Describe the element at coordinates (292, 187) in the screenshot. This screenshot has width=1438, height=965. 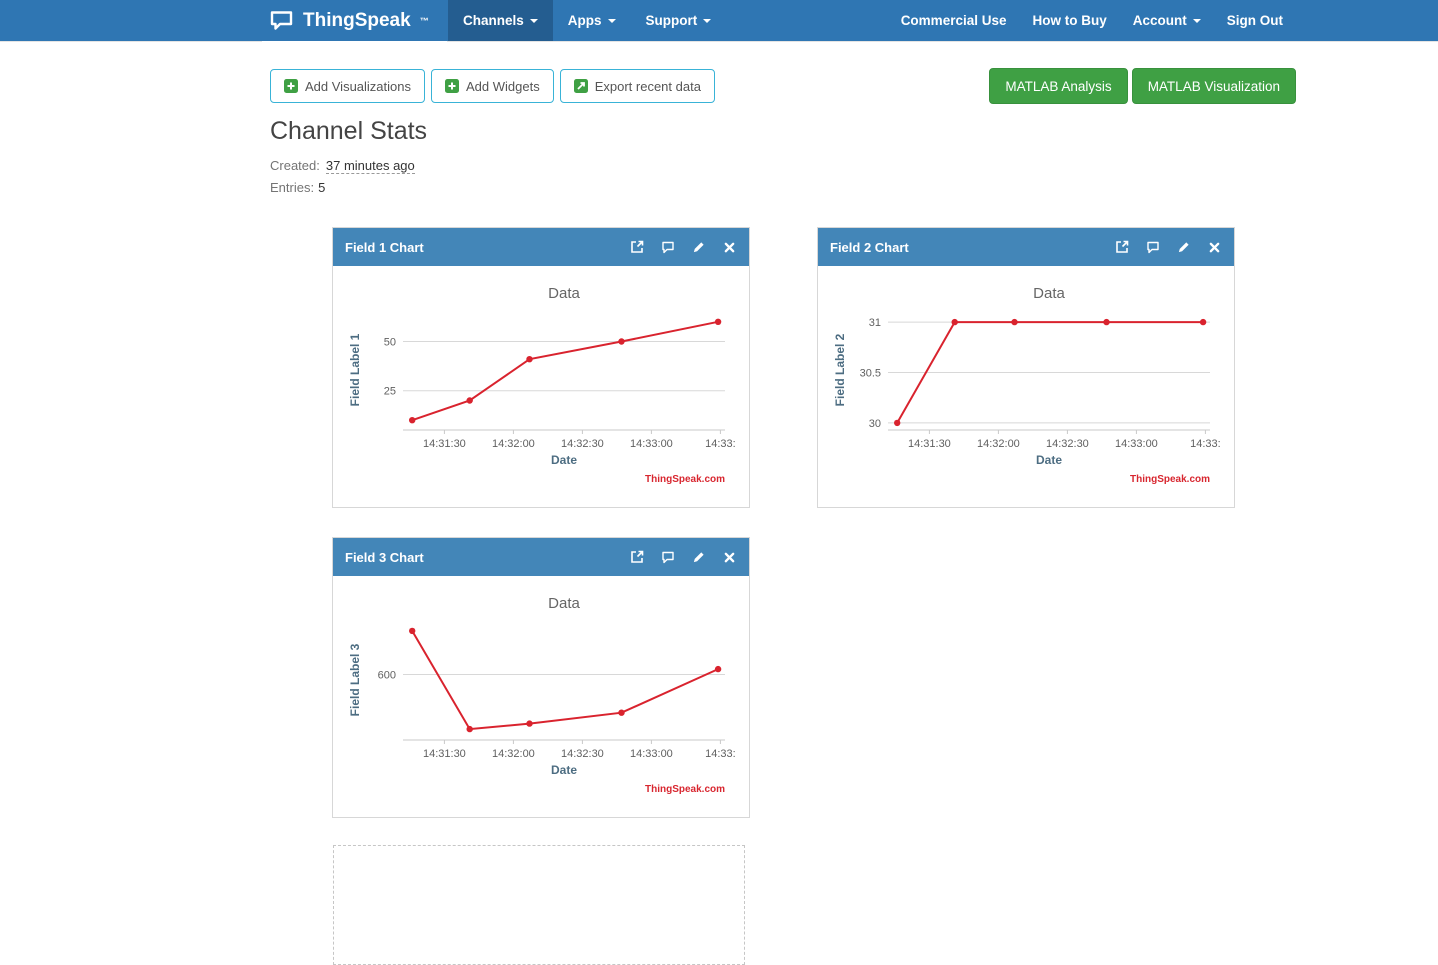
I see `entries-label: Entries:` at that location.